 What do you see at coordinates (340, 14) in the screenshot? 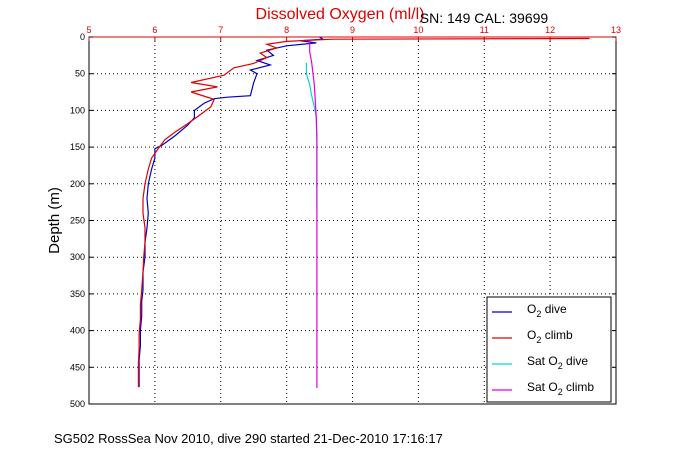
I see `chart-title: Dissolved Oxygen (ml/l)` at bounding box center [340, 14].